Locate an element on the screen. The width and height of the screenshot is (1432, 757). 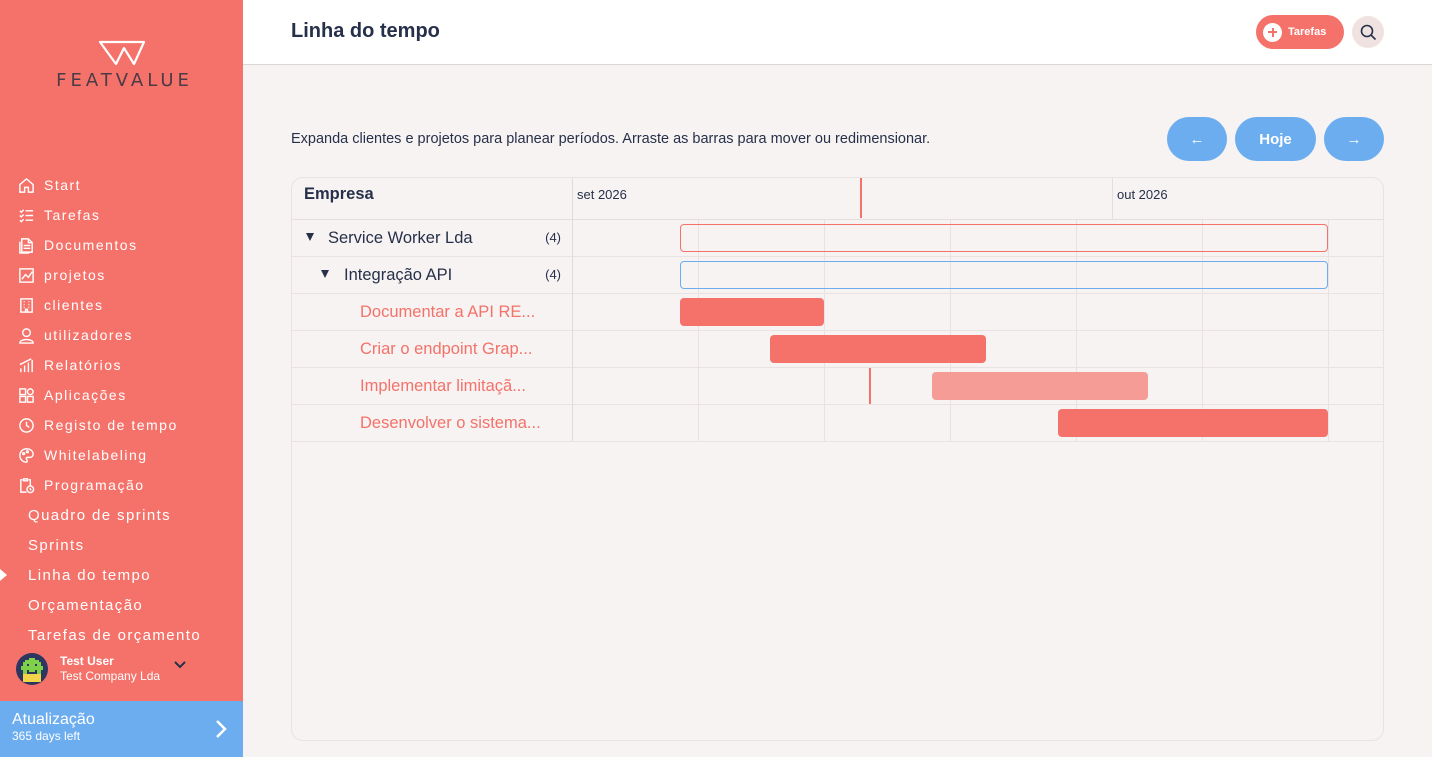
month-divider is located at coordinates (1112, 199).